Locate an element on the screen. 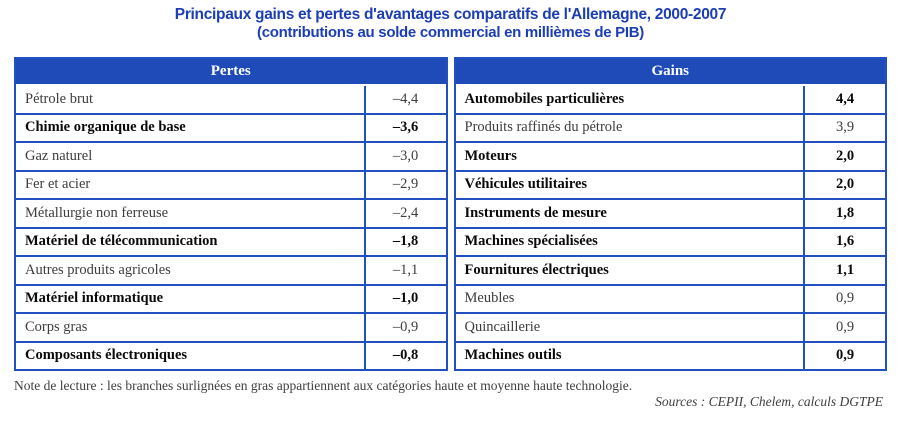  table-row: Véhicules utilitaires 2,0 is located at coordinates (670, 183).